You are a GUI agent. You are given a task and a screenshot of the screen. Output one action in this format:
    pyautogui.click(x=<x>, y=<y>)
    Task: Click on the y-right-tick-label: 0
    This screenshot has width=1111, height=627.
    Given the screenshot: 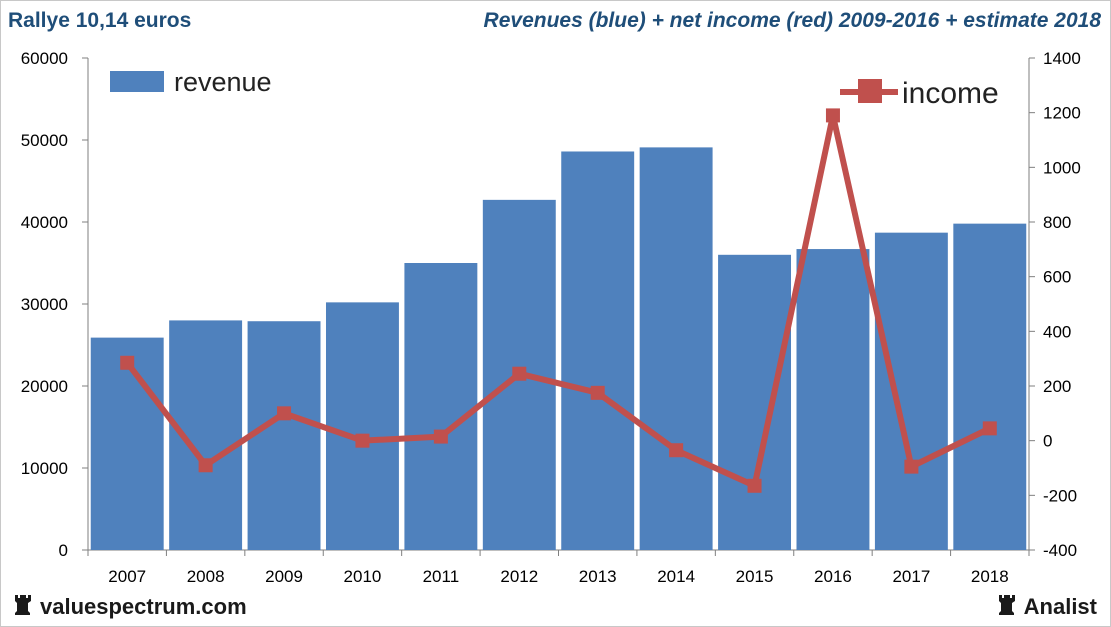 What is the action you would take?
    pyautogui.click(x=1047, y=441)
    